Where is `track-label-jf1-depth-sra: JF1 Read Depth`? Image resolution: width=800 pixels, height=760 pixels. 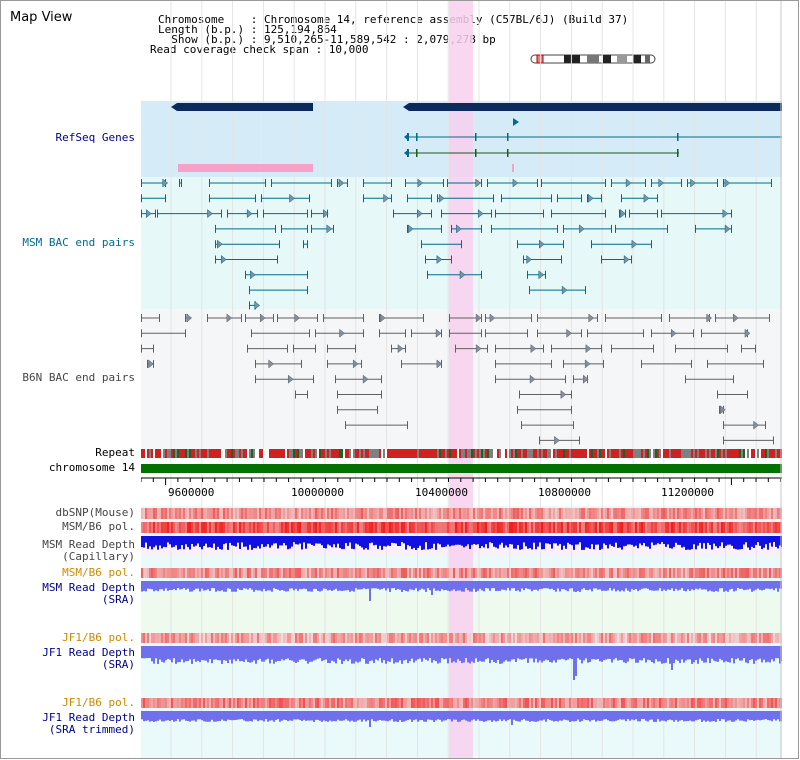
track-label-jf1-depth-sra: JF1 Read Depth is located at coordinates (88, 652).